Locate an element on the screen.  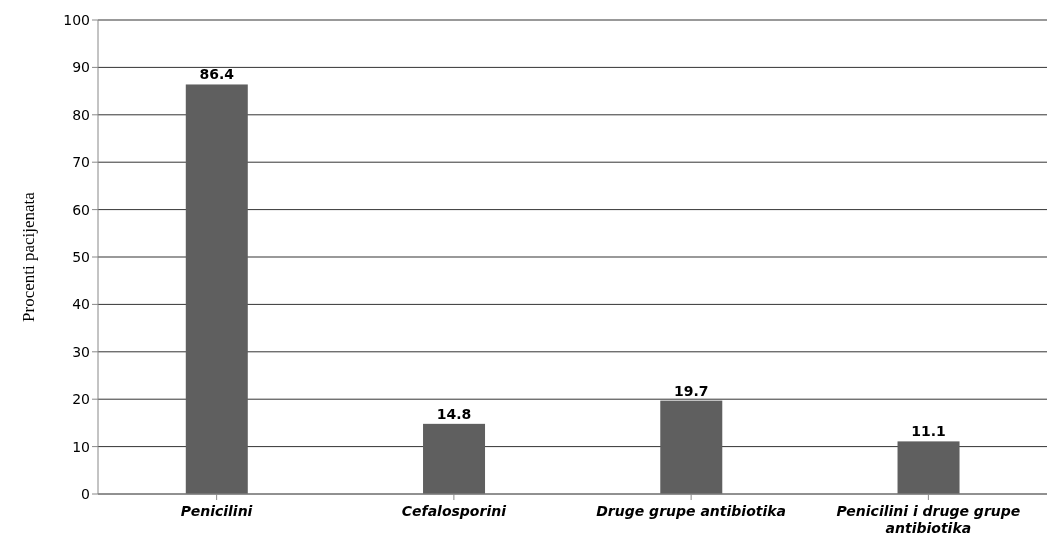
data-label: 19.7 is located at coordinates (691, 390).